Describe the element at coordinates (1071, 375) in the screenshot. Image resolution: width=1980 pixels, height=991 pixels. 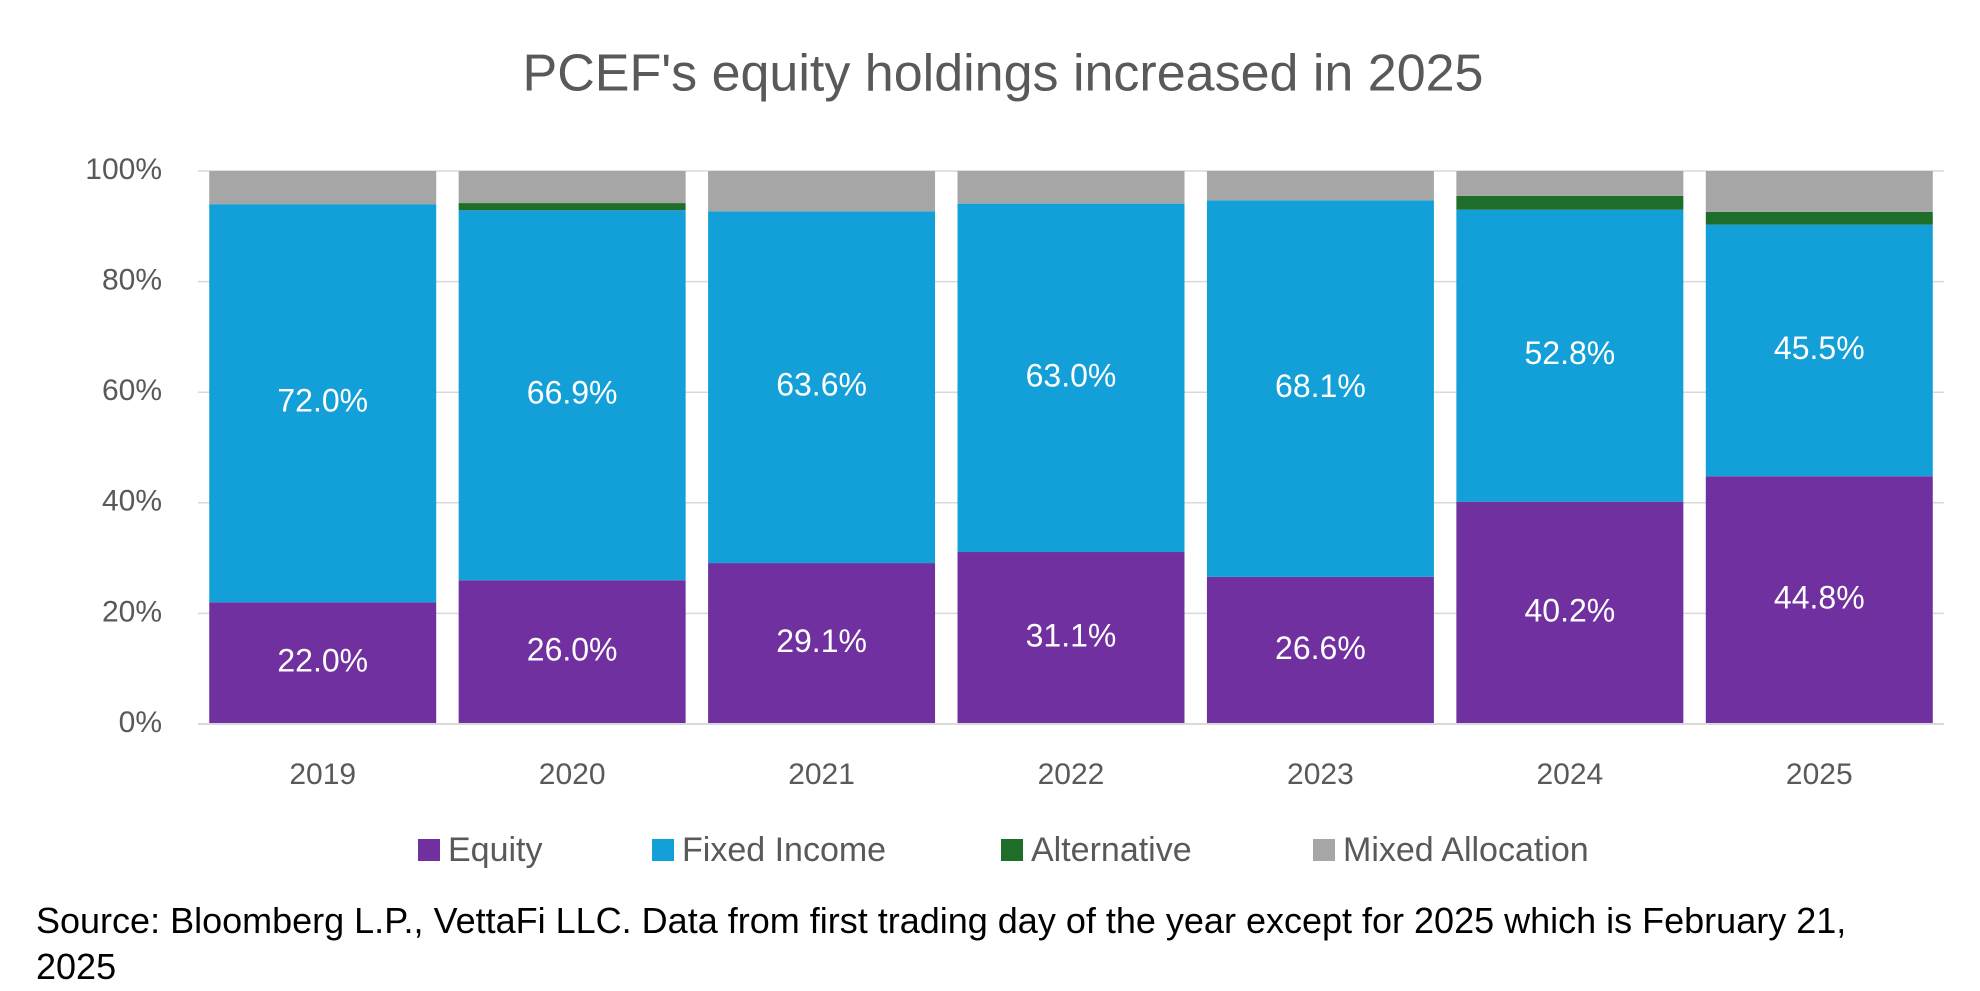
I see `data-label: 63.0%` at that location.